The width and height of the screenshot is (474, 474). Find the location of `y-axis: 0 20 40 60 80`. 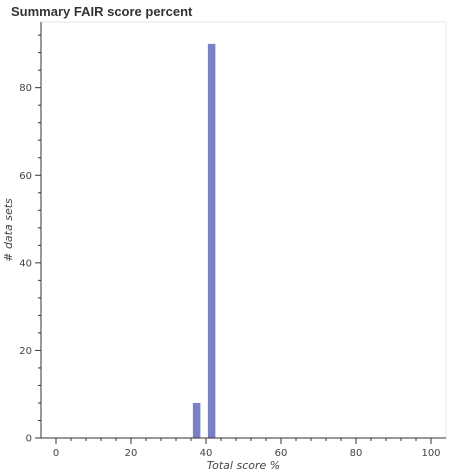

y-axis: 0 20 40 60 80 is located at coordinates (30, 233).